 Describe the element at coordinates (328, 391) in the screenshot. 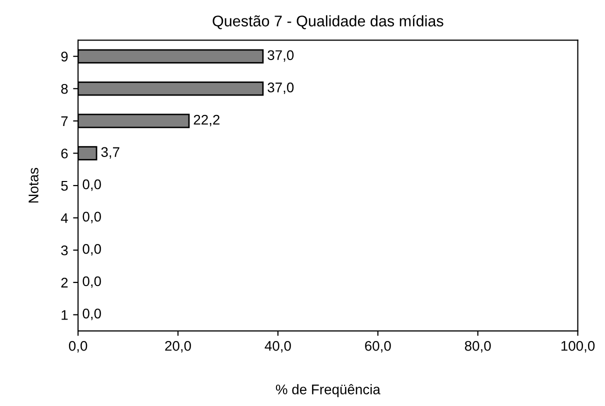

I see `x-axis-title: % de Freqüência` at that location.